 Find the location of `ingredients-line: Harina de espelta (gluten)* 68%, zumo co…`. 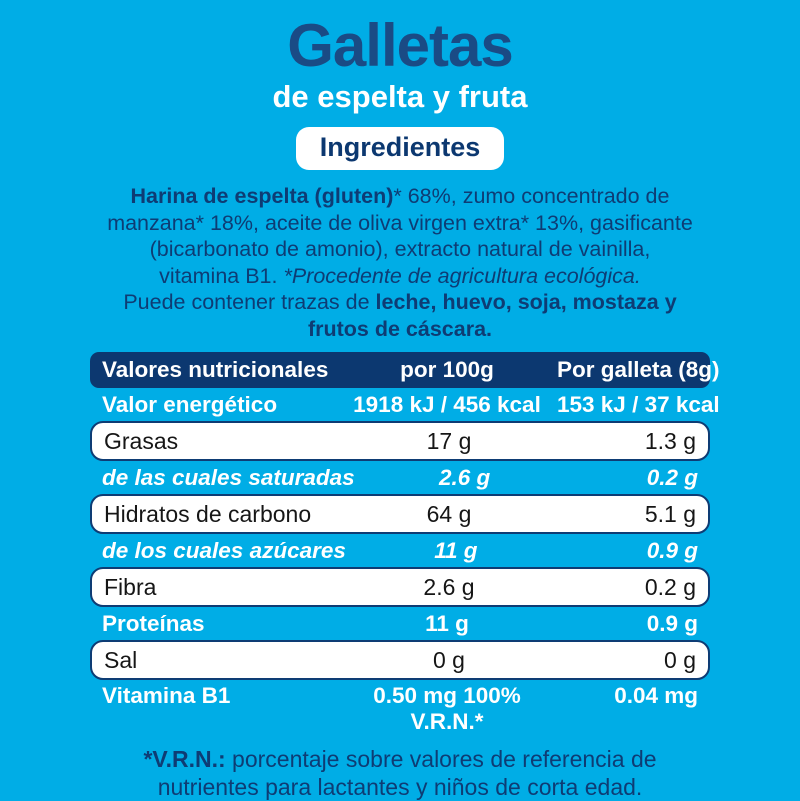

ingredients-line: Harina de espelta (gluten)* 68%, zumo co… is located at coordinates (400, 196).